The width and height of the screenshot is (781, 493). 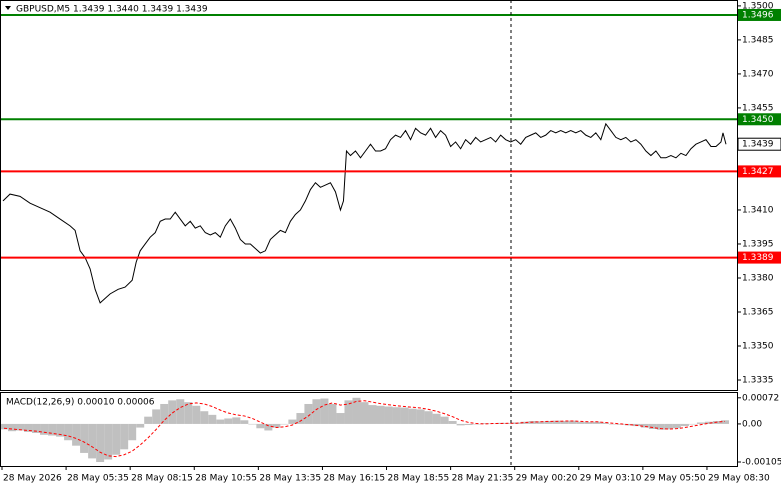 I want to click on level-label: 1.3450, so click(x=758, y=120).